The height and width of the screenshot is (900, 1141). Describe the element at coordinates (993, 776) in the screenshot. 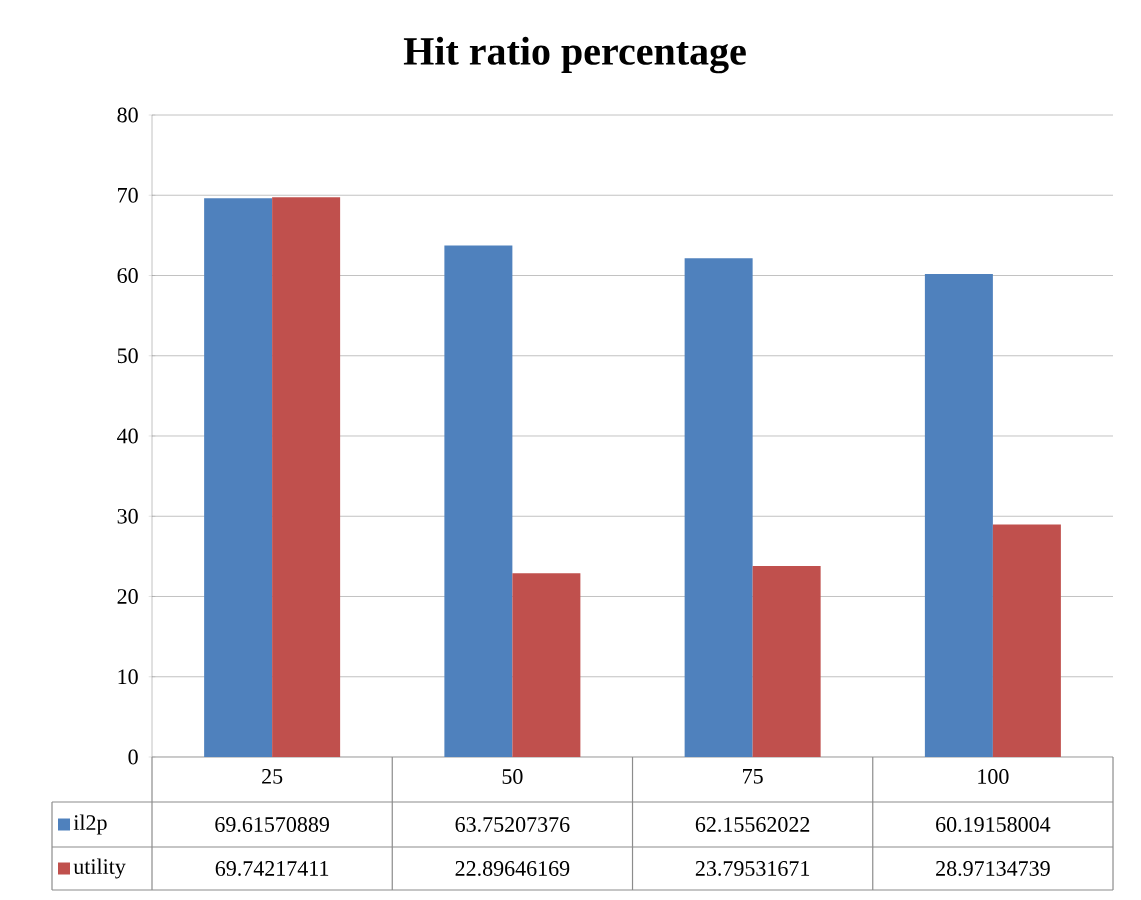

I see `x-tick-label: 100` at that location.